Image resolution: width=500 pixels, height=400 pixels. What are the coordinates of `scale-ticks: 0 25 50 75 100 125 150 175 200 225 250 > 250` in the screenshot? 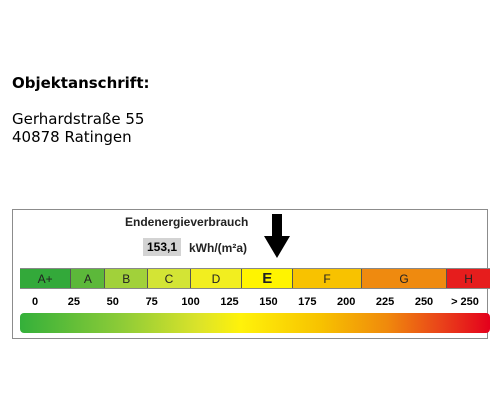 It's located at (251, 303).